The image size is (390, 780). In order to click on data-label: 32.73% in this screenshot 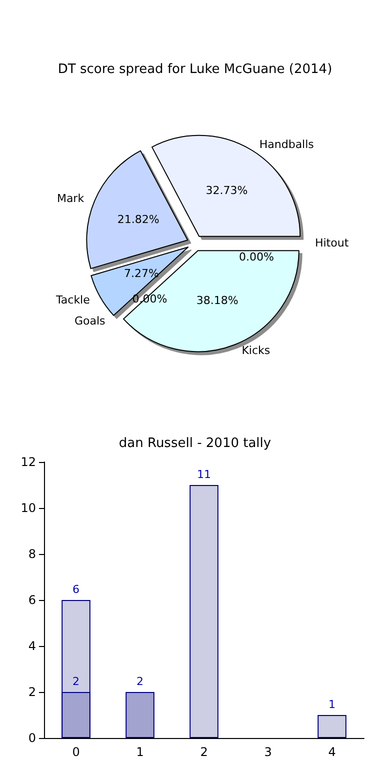, I will do `click(227, 191)`.